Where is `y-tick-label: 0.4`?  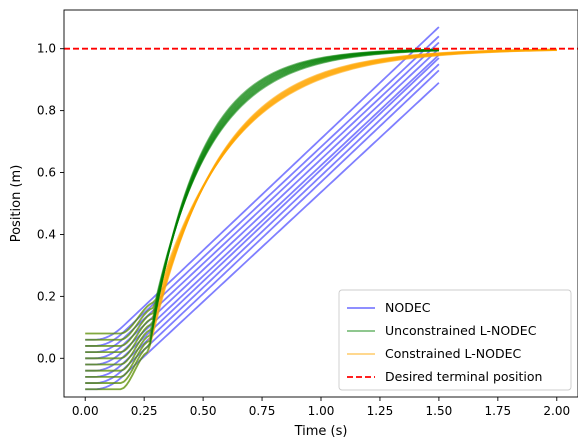
y-tick-label: 0.4 is located at coordinates (46, 234).